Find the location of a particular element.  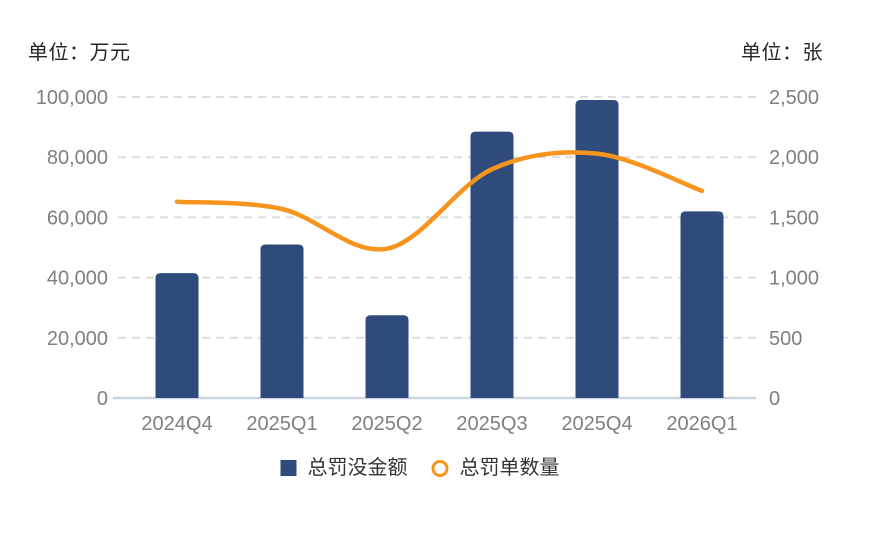

legend: 总罚没金额 总罚单数量 is located at coordinates (420, 468).